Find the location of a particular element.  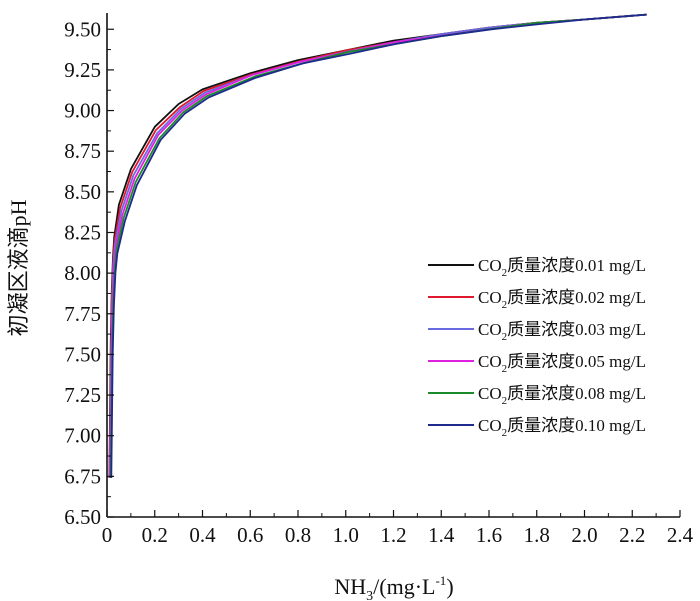

y-tick-label: 7.50 is located at coordinates (82, 354).